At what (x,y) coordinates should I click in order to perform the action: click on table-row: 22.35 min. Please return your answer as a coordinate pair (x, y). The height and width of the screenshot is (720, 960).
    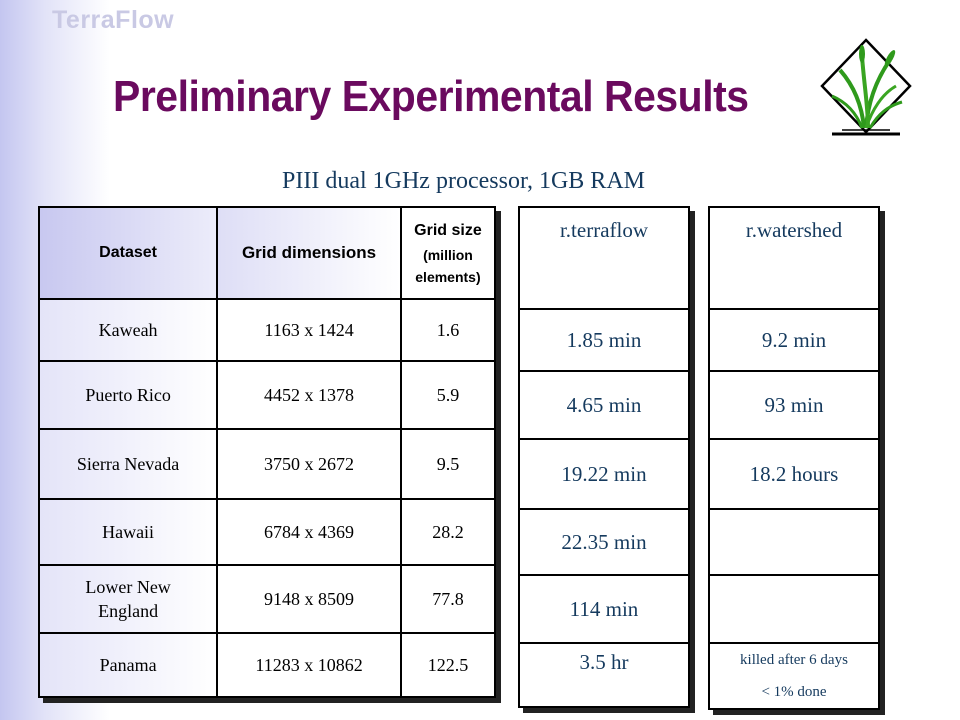
    Looking at the image, I should click on (604, 542).